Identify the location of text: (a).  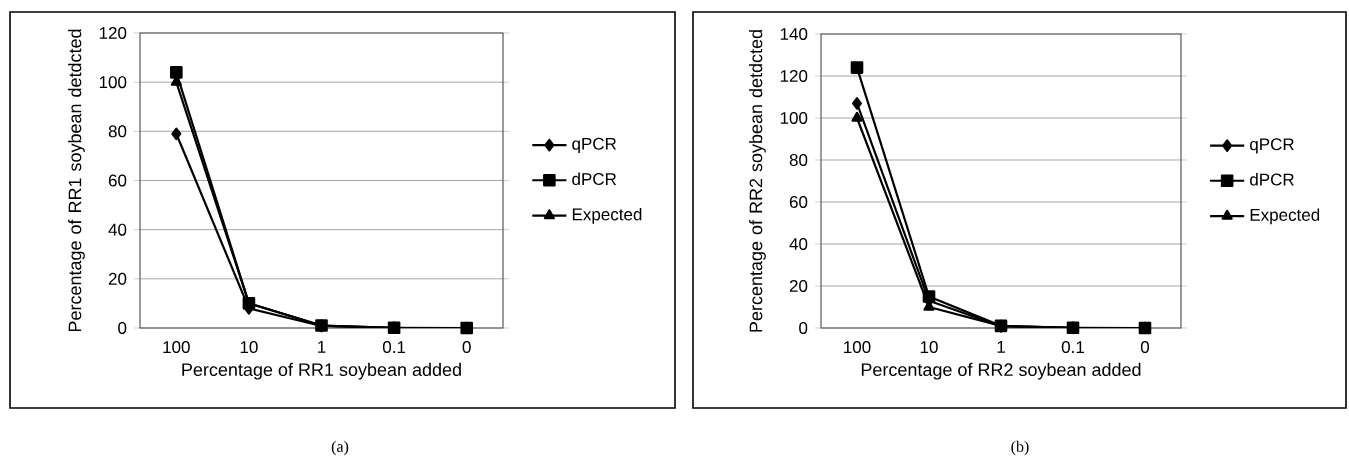
(340, 448).